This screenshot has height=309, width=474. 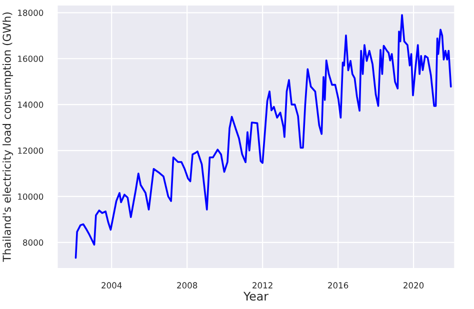 What do you see at coordinates (414, 285) in the screenshot?
I see `x-tick-label: 2020` at bounding box center [414, 285].